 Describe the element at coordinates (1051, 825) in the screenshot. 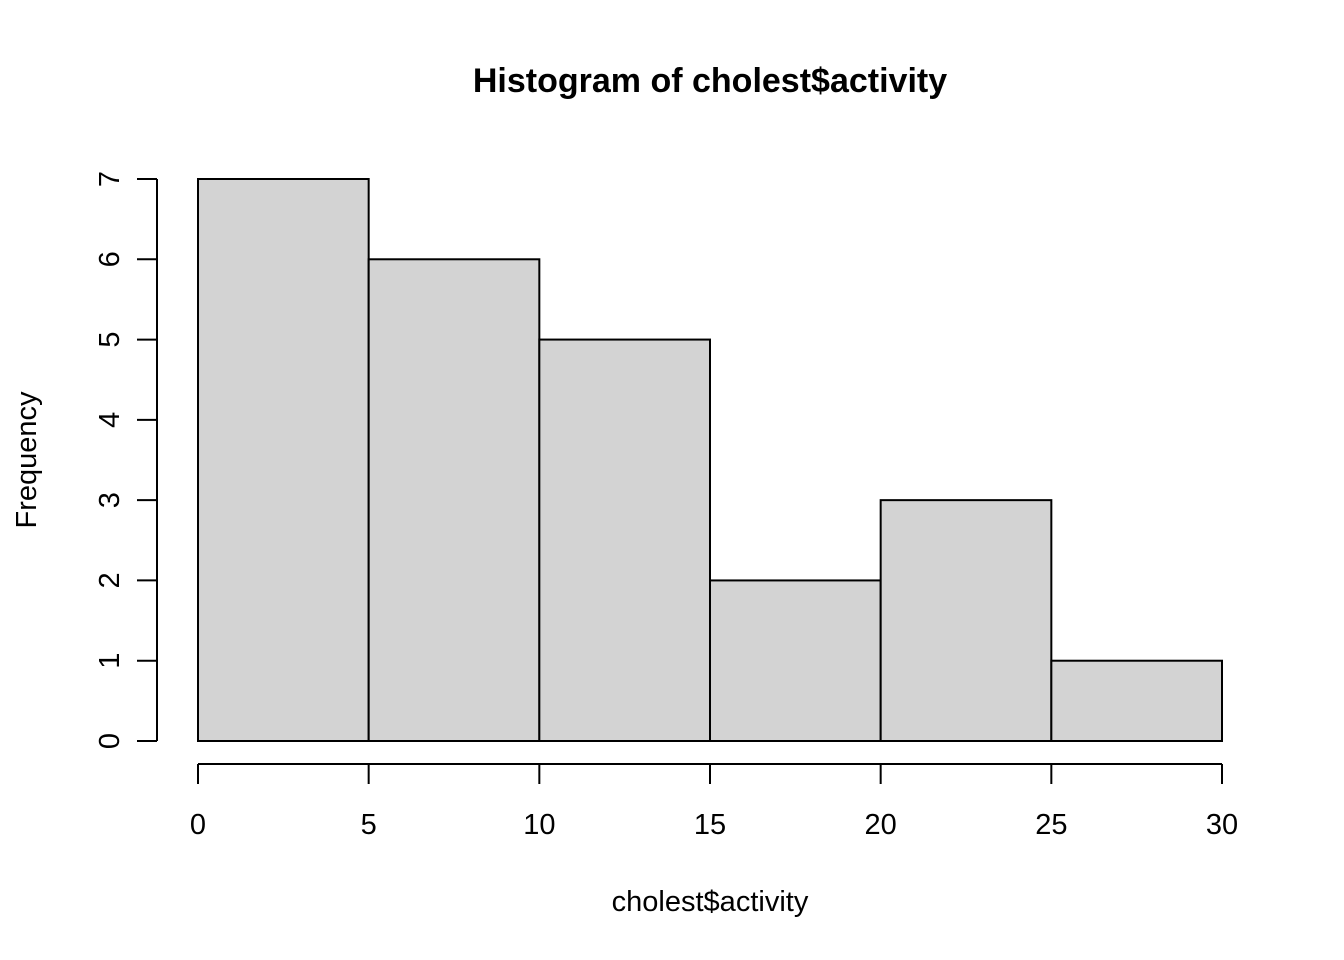

I see `x-tick-label-5: 25` at that location.